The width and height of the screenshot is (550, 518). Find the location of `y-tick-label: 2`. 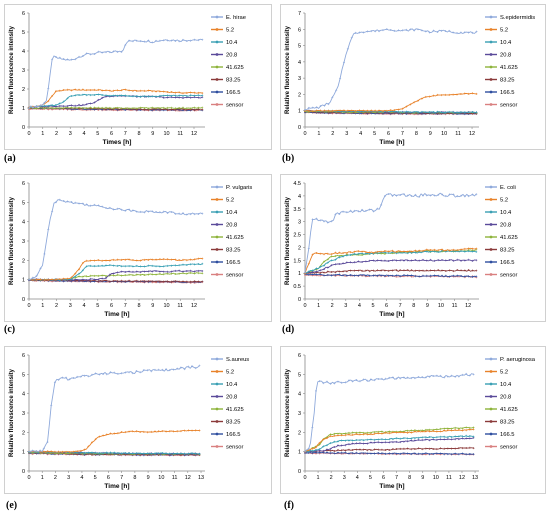

y-tick-label: 2 is located at coordinates (299, 433).